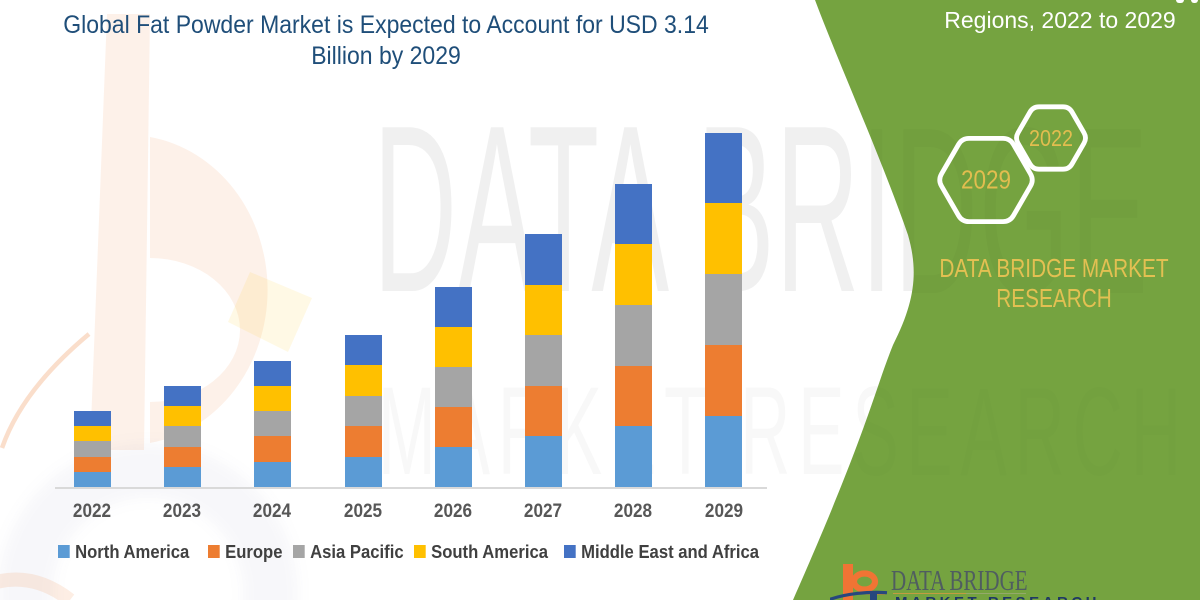  Describe the element at coordinates (1051, 138) in the screenshot. I see `svg-text: 2022` at that location.